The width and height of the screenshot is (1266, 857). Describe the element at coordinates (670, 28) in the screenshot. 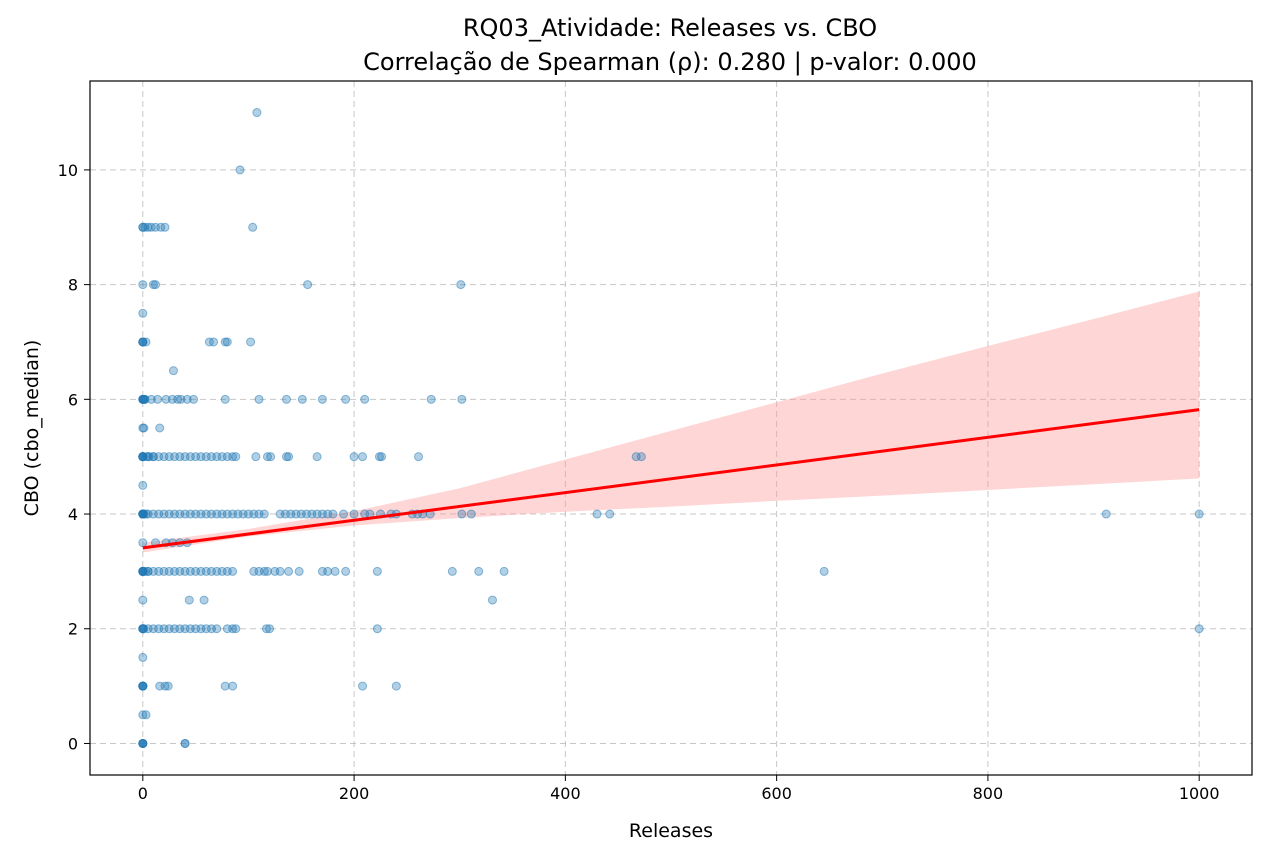

I see `chart-title-line1: RQ03_Atividade: Releases vs. CBO` at that location.